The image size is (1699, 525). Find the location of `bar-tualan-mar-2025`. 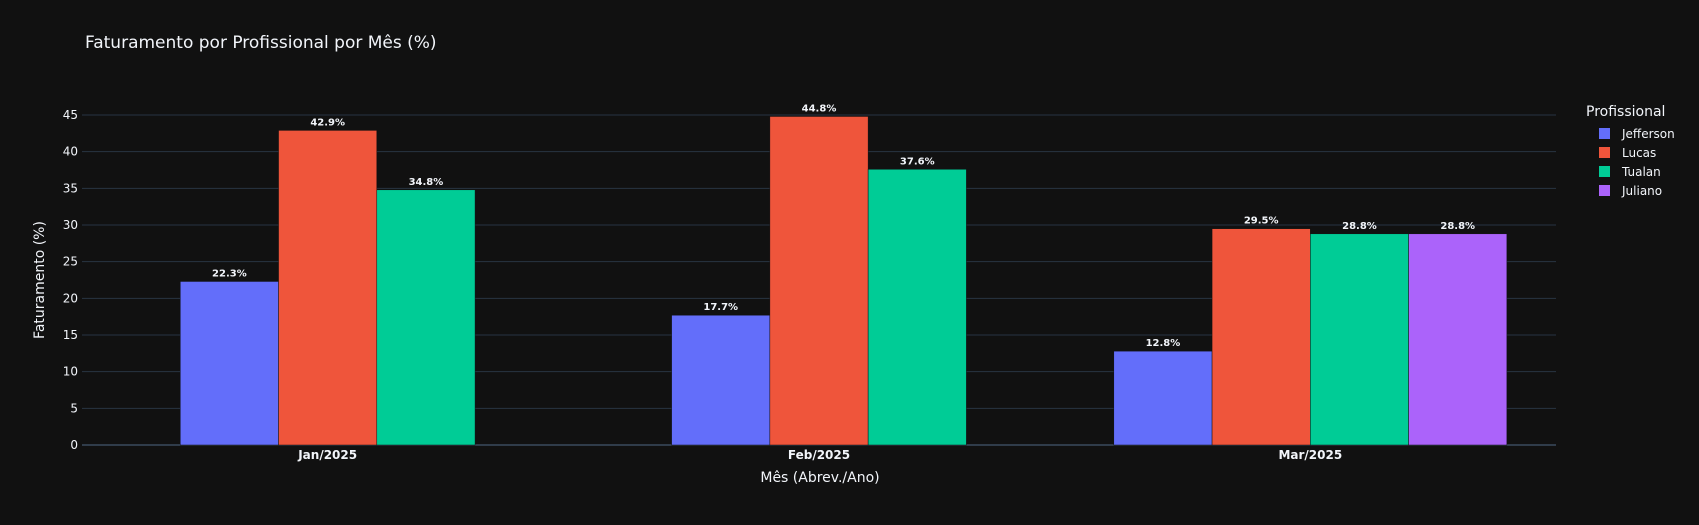

bar-tualan-mar-2025 is located at coordinates (1359, 339).